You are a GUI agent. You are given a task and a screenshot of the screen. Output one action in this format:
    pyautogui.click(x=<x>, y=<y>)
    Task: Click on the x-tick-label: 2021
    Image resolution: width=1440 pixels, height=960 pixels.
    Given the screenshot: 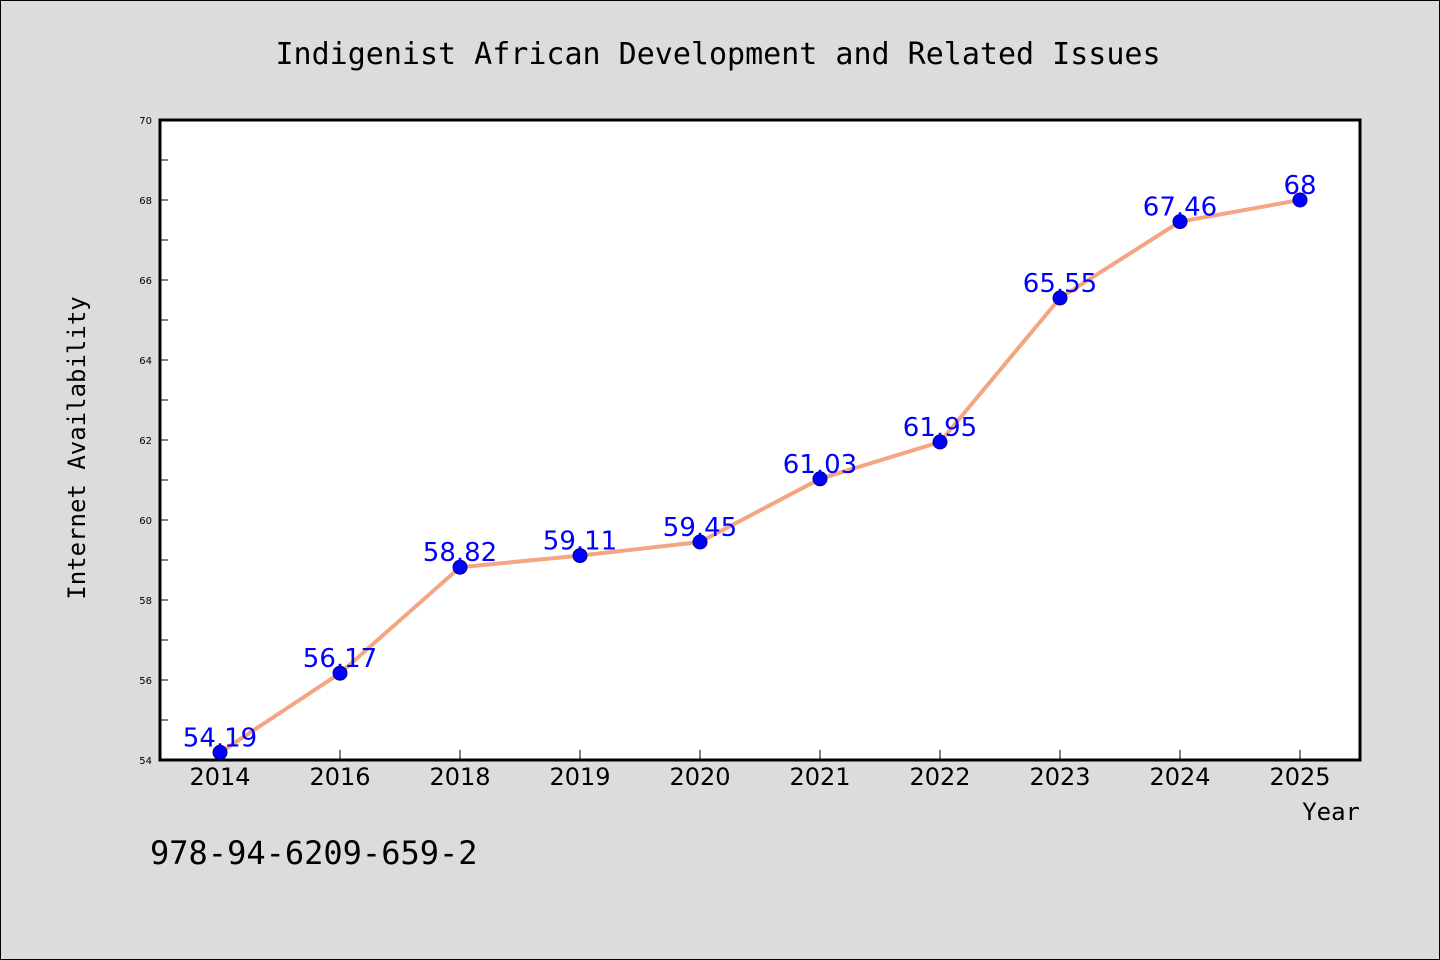 What is the action you would take?
    pyautogui.click(x=819, y=777)
    